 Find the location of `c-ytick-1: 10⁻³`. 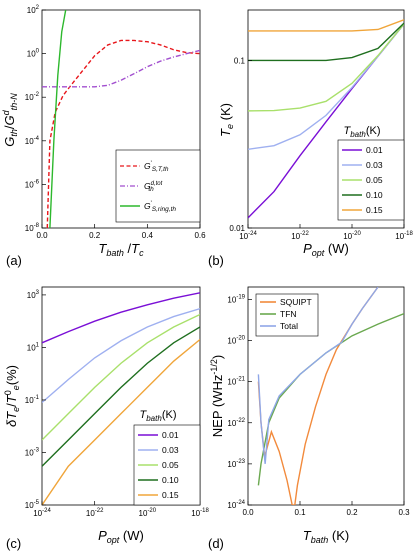

c-ytick-1: 10⁻³ is located at coordinates (32, 452).